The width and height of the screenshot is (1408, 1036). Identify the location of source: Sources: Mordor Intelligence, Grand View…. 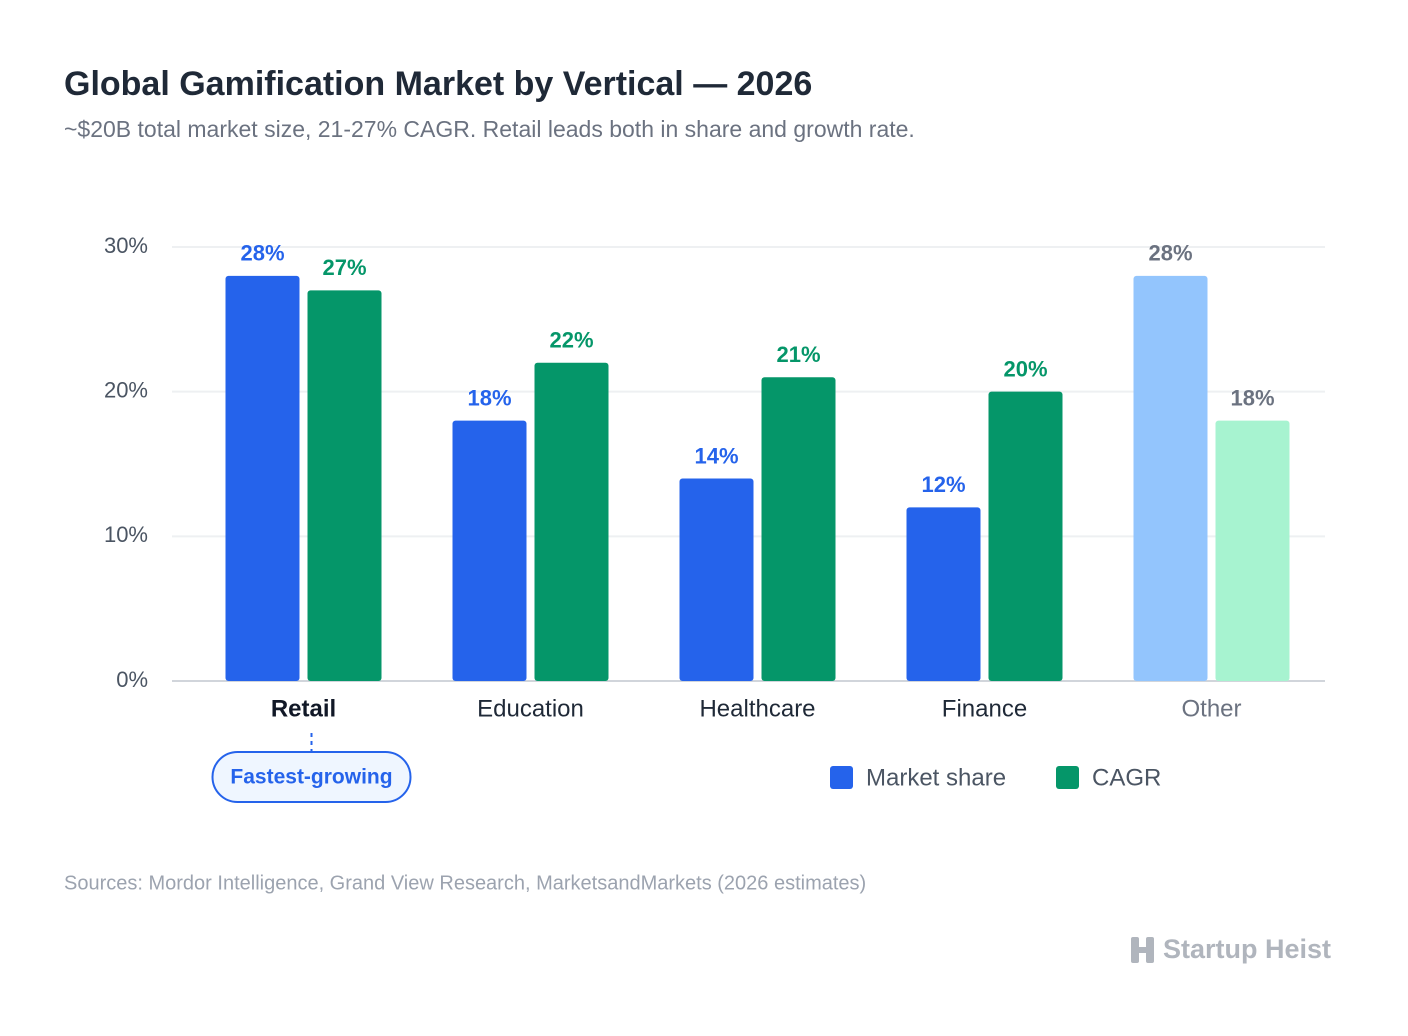
(465, 883).